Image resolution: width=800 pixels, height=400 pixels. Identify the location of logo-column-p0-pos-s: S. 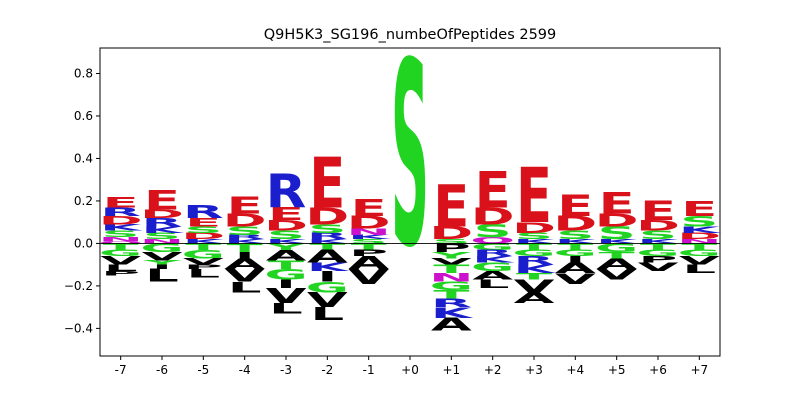
(410, 156).